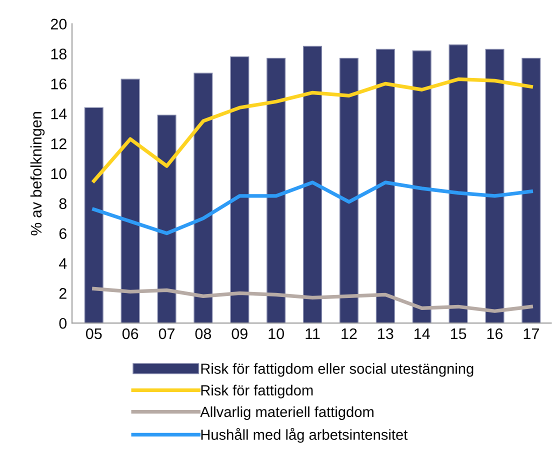  What do you see at coordinates (62, 204) in the screenshot?
I see `y-tick-label: 8` at bounding box center [62, 204].